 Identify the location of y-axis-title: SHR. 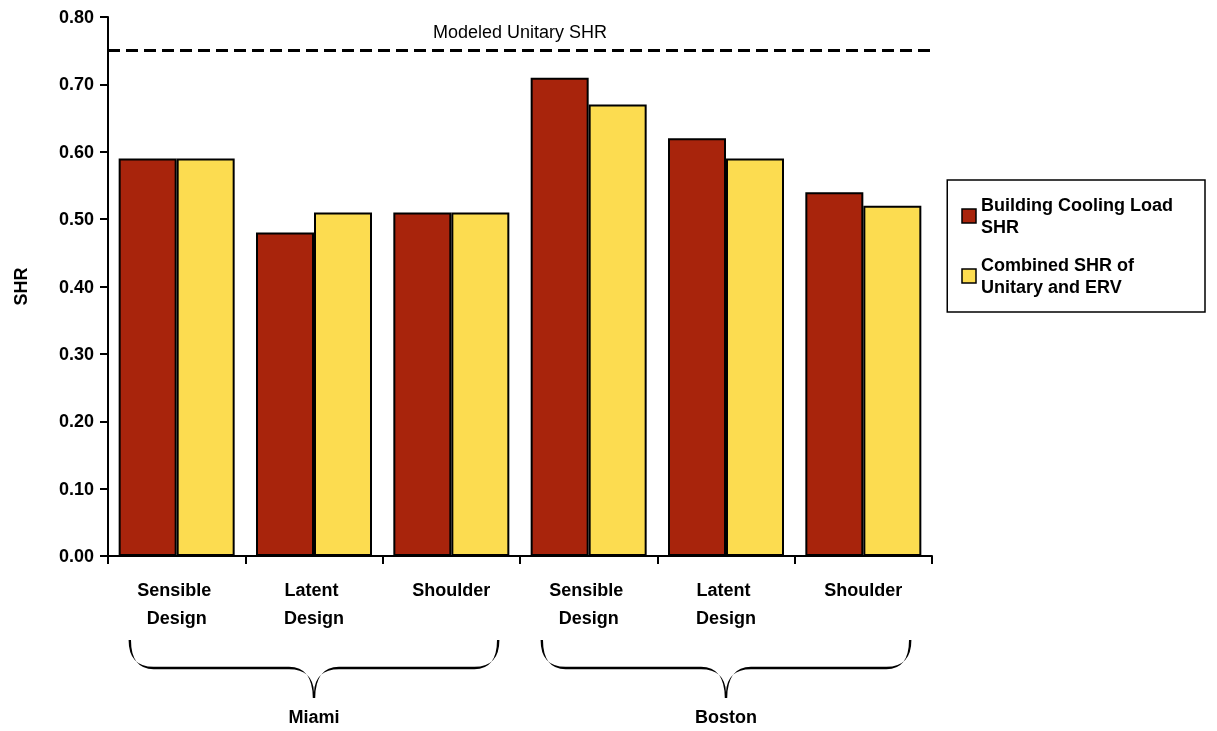
(21, 286).